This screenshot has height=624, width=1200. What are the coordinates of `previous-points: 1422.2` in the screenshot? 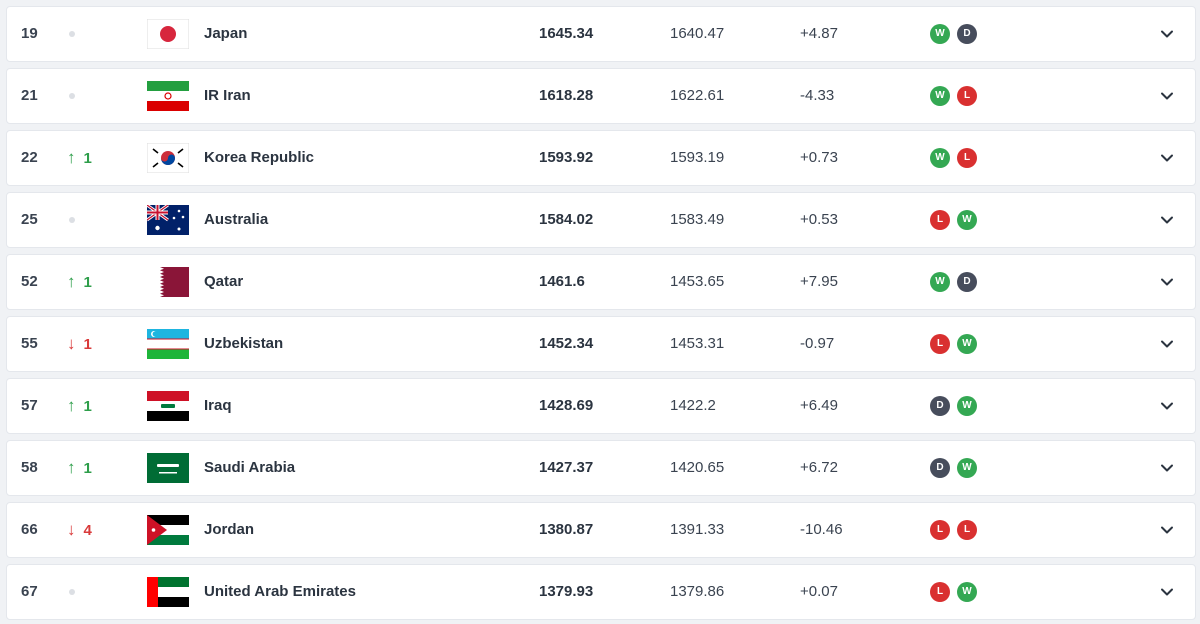 It's located at (693, 405).